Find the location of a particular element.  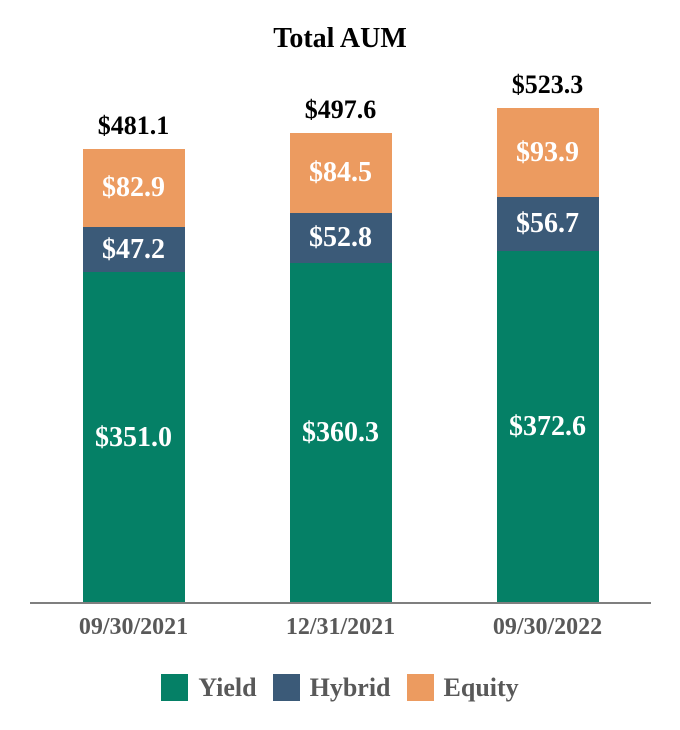

equity-swatch-icon is located at coordinates (420, 687).